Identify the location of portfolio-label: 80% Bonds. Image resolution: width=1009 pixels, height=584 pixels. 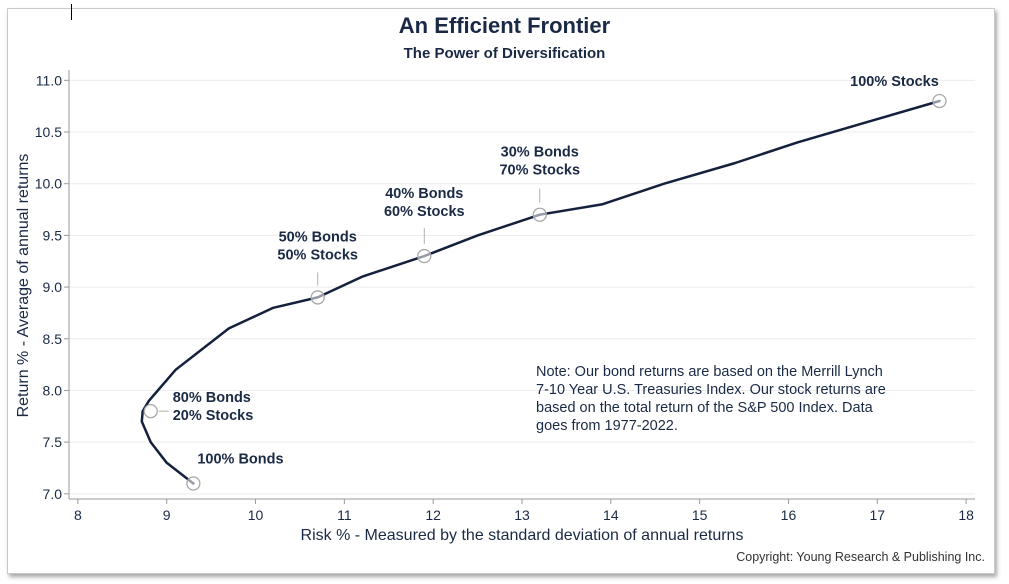
(212, 398).